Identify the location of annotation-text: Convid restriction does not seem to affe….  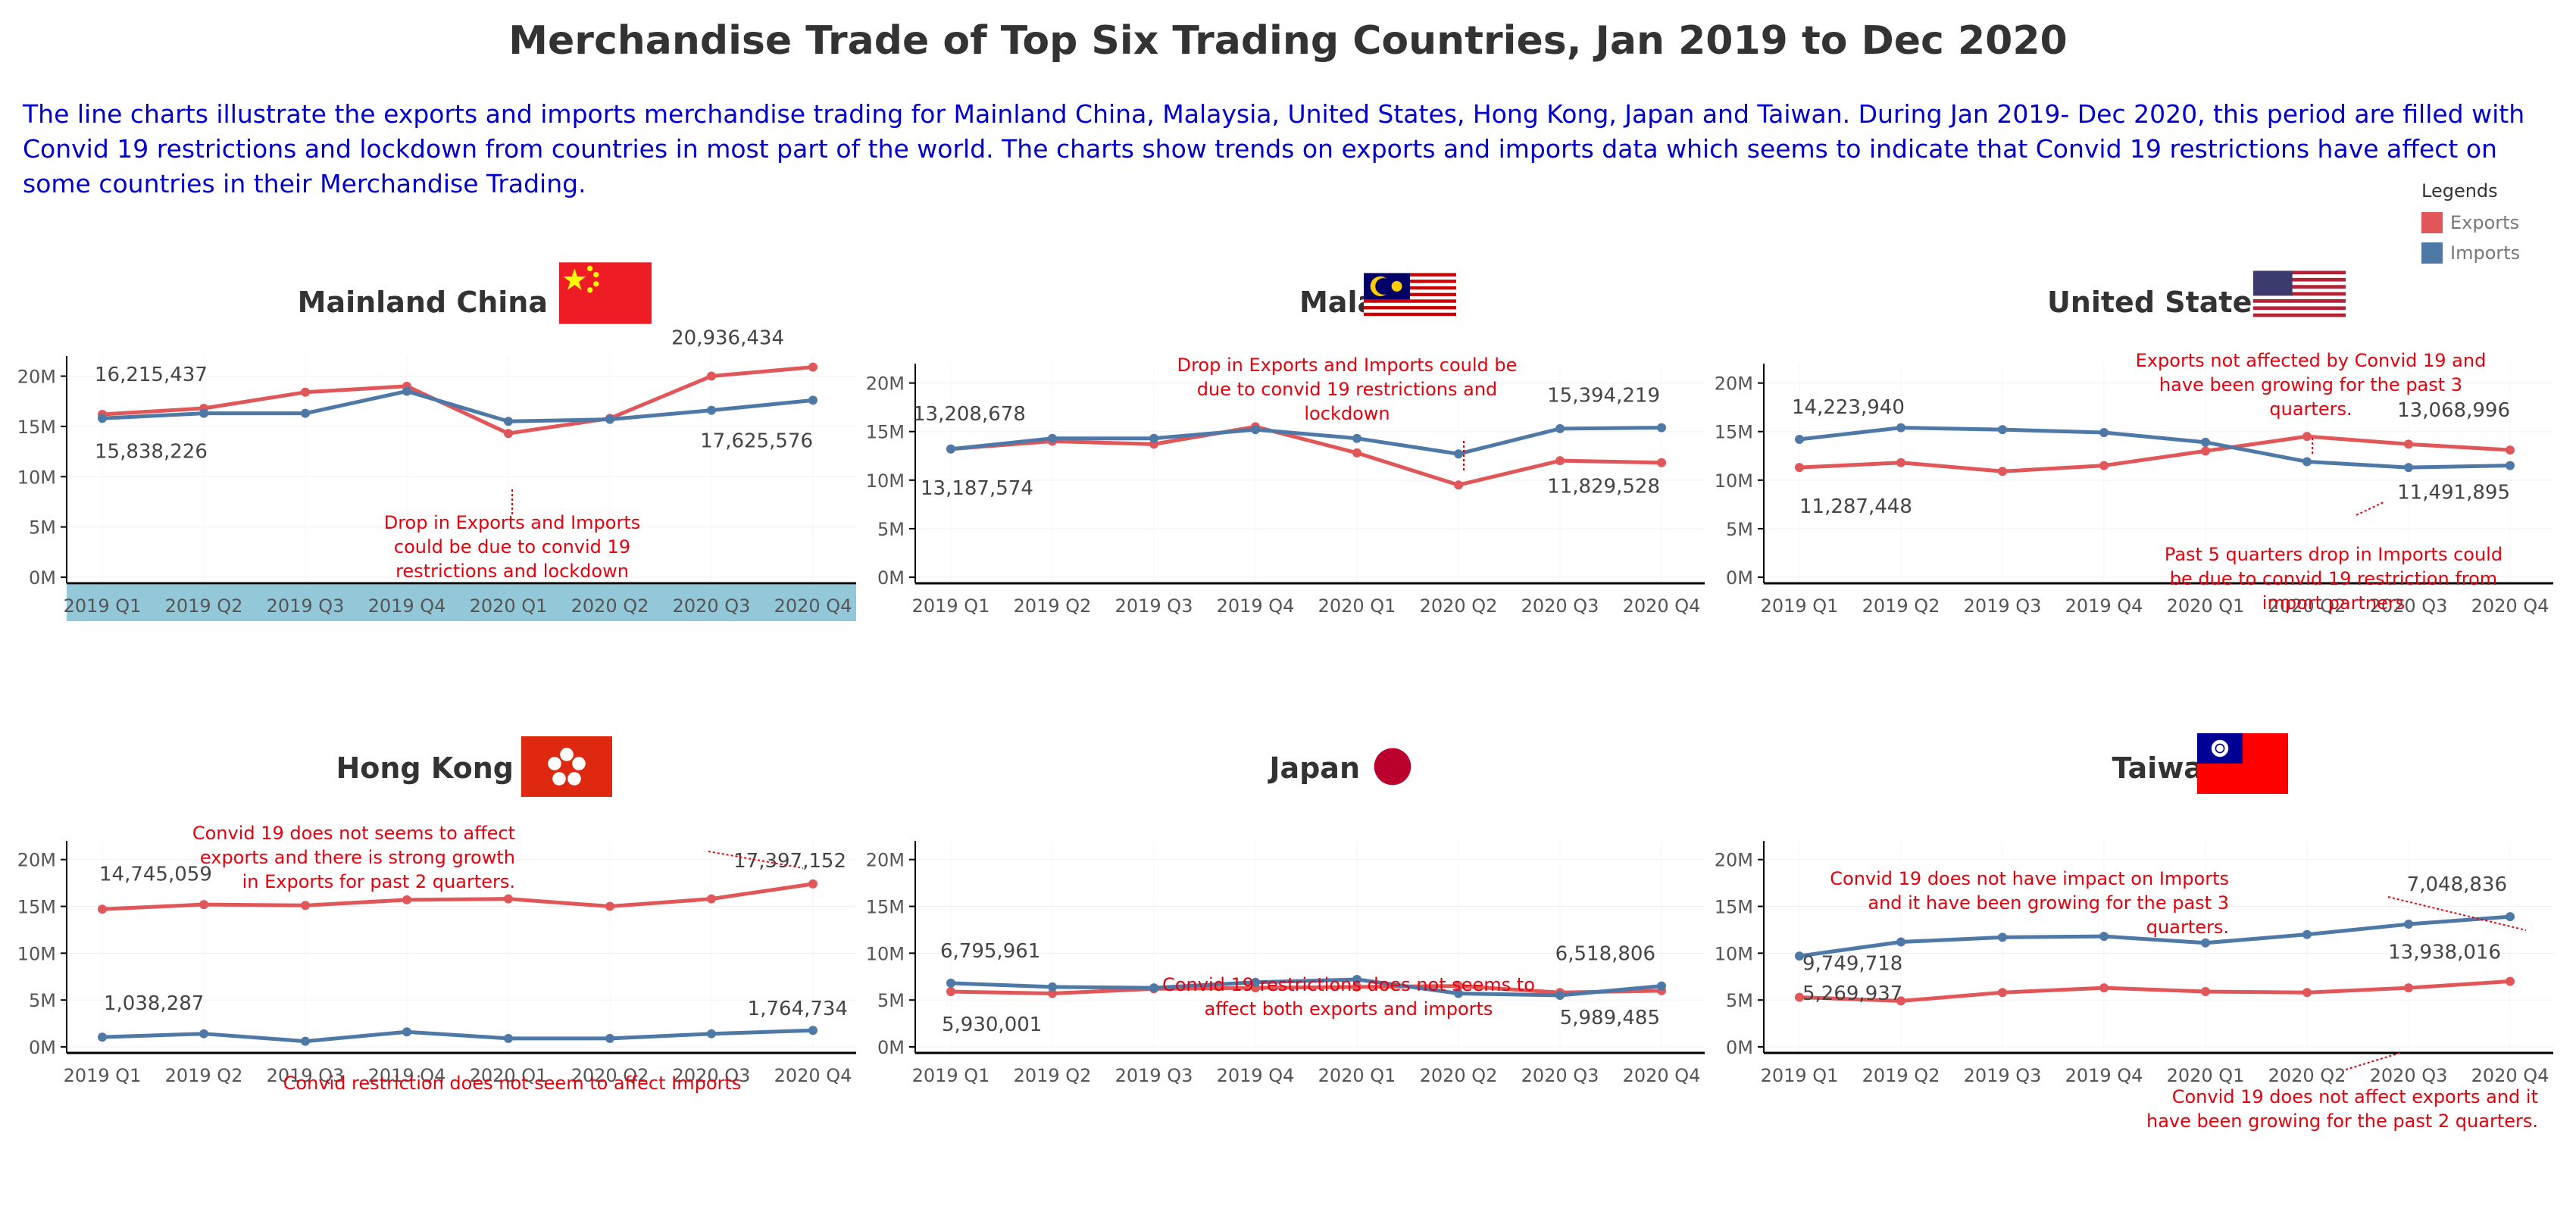
(512, 1083).